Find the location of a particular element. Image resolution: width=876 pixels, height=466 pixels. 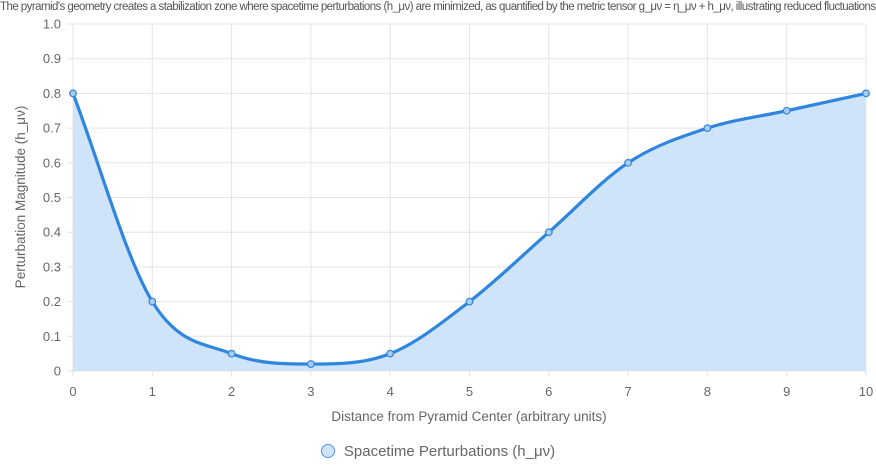

x-tick-label: 2 is located at coordinates (231, 391).